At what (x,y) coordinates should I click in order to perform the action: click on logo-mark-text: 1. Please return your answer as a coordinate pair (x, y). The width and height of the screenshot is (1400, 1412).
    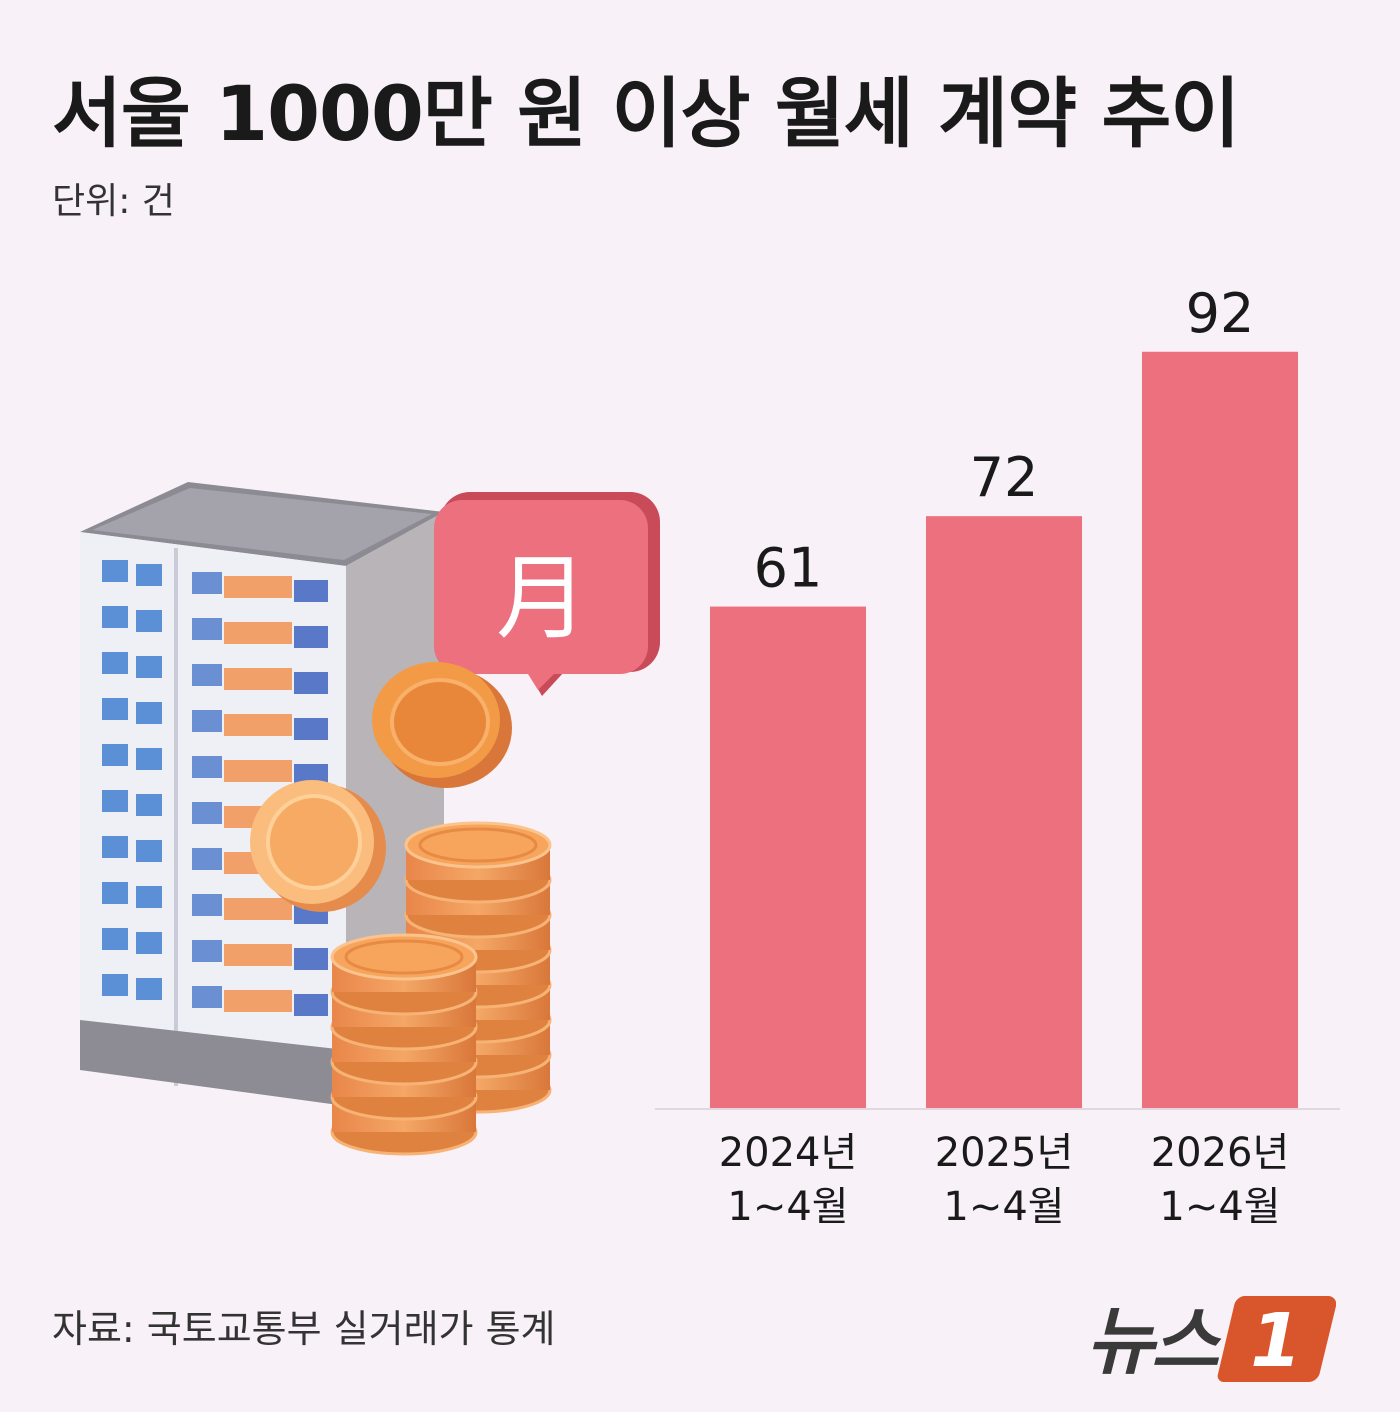
    Looking at the image, I should click on (1276, 1341).